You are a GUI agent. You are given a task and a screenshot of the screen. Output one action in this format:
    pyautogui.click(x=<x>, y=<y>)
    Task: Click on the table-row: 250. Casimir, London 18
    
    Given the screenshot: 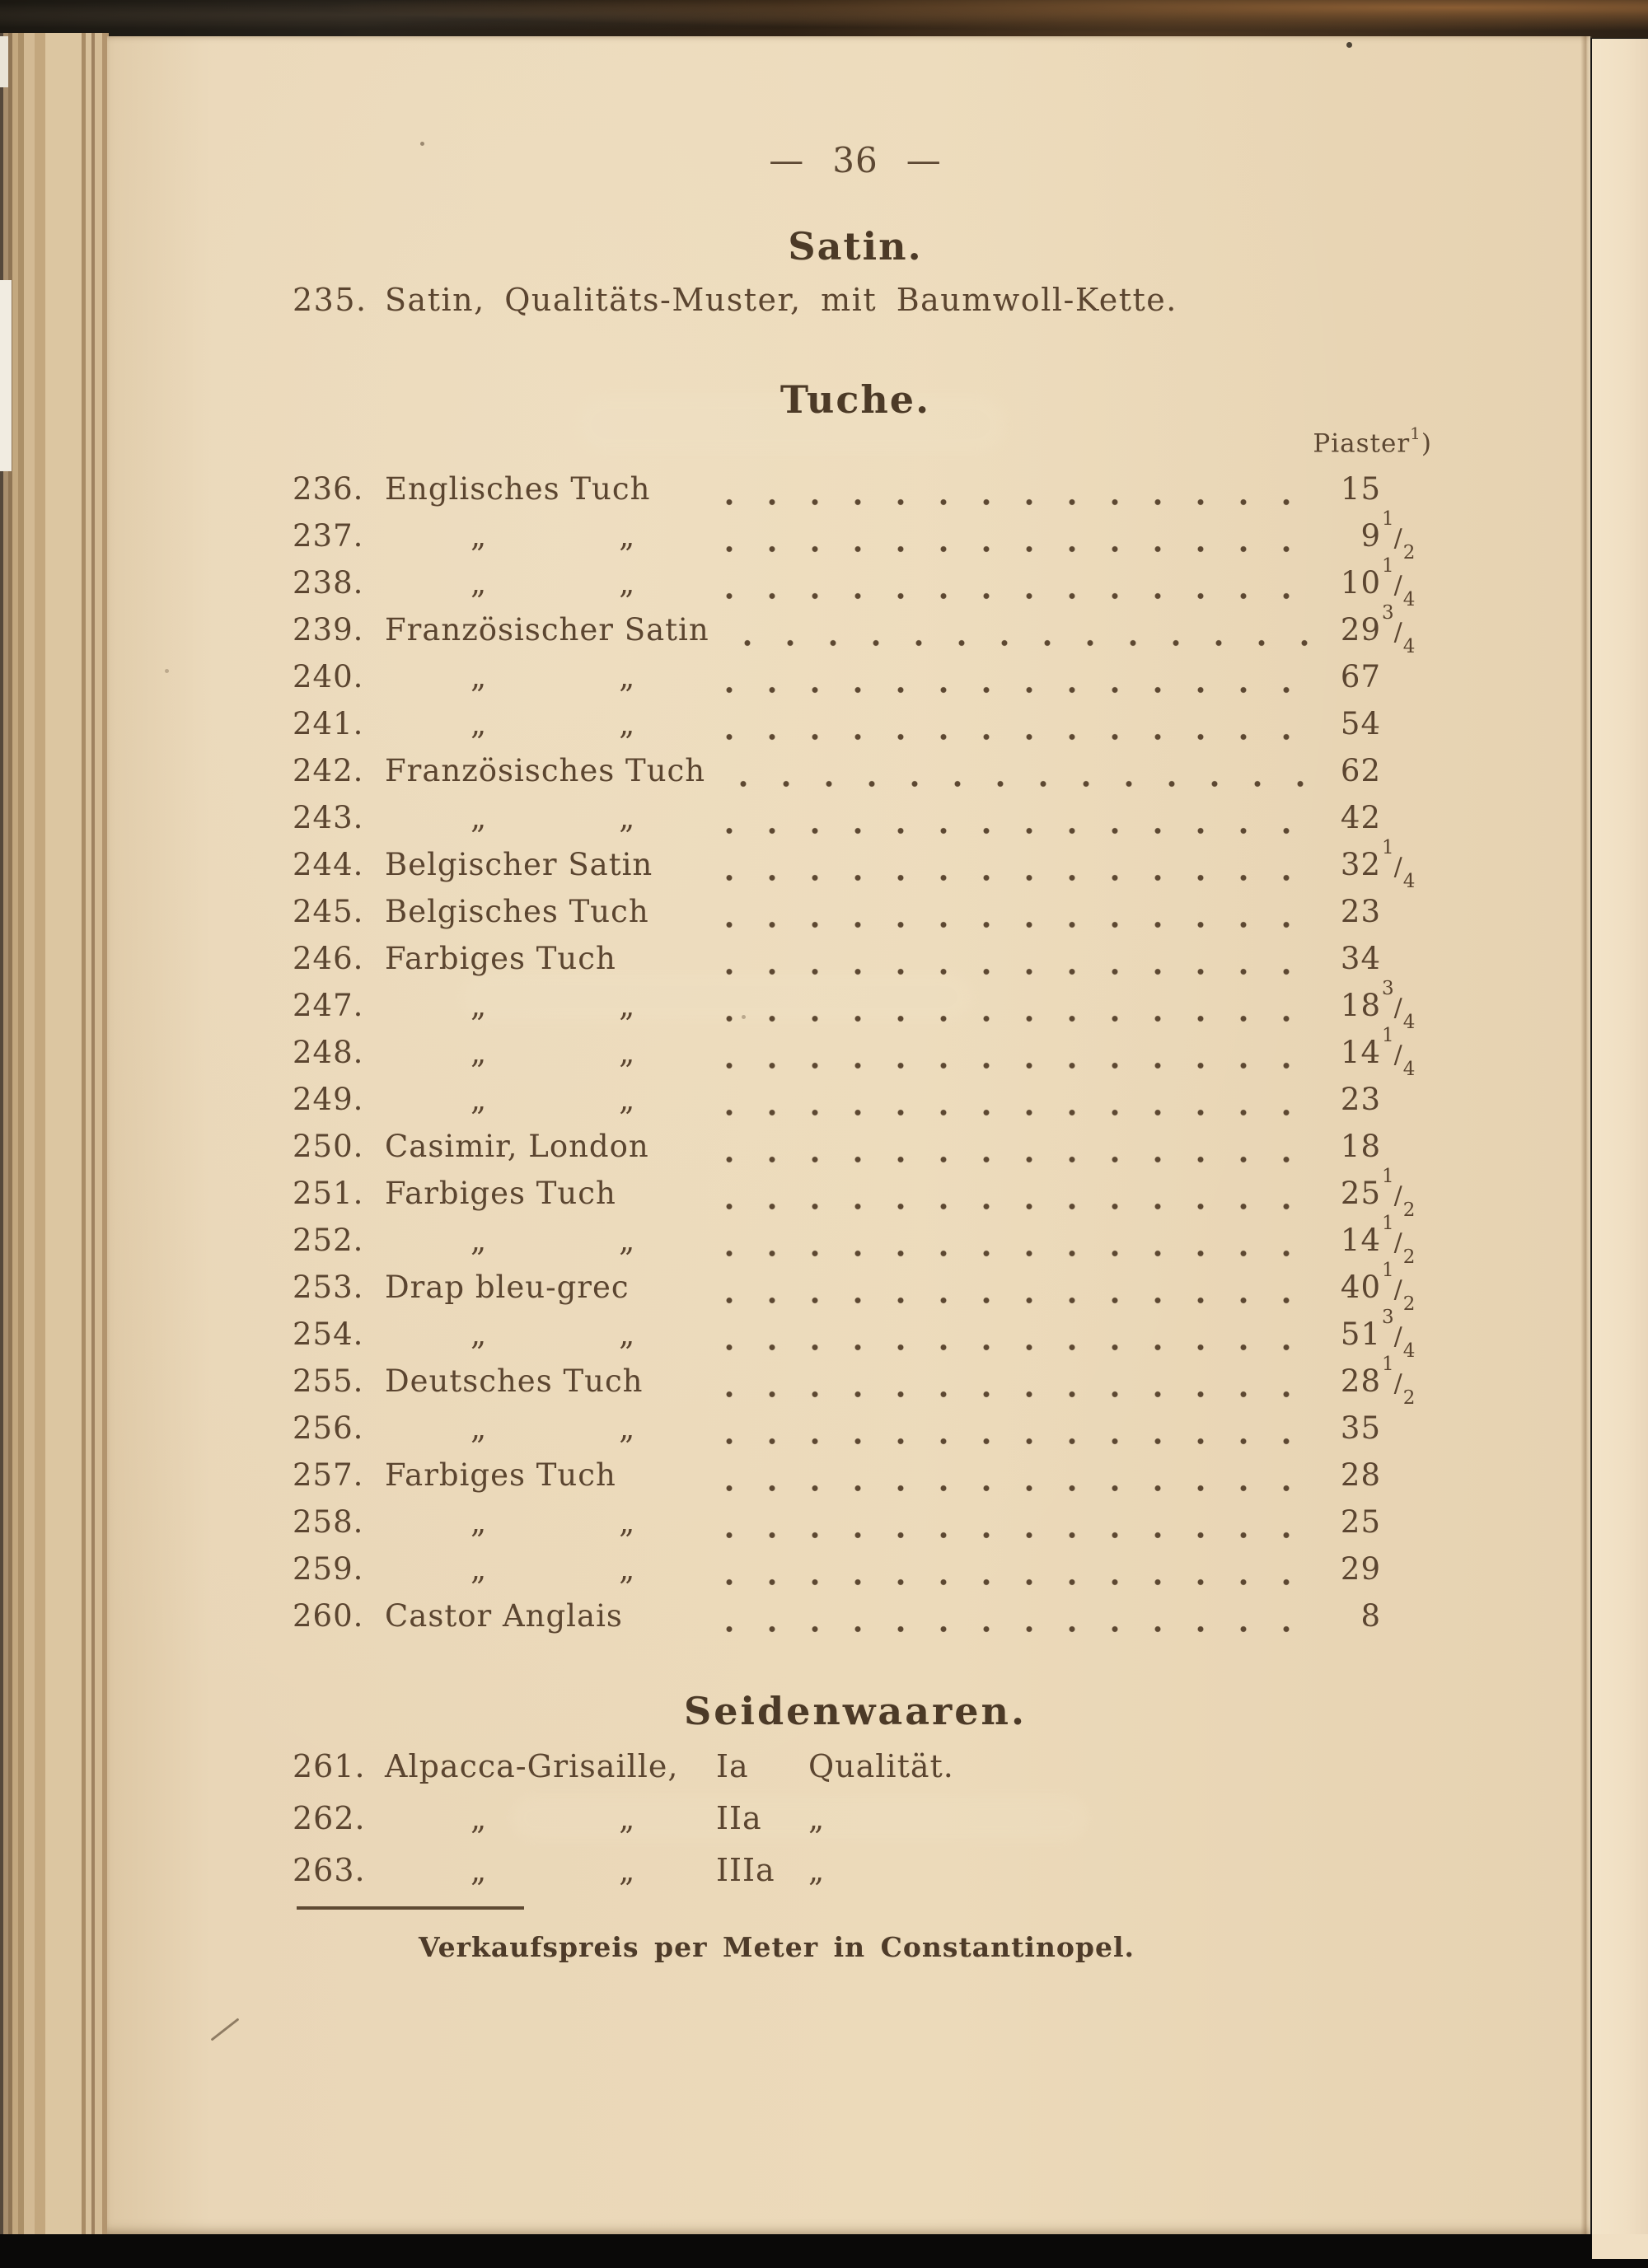 What is the action you would take?
    pyautogui.click(x=859, y=1152)
    